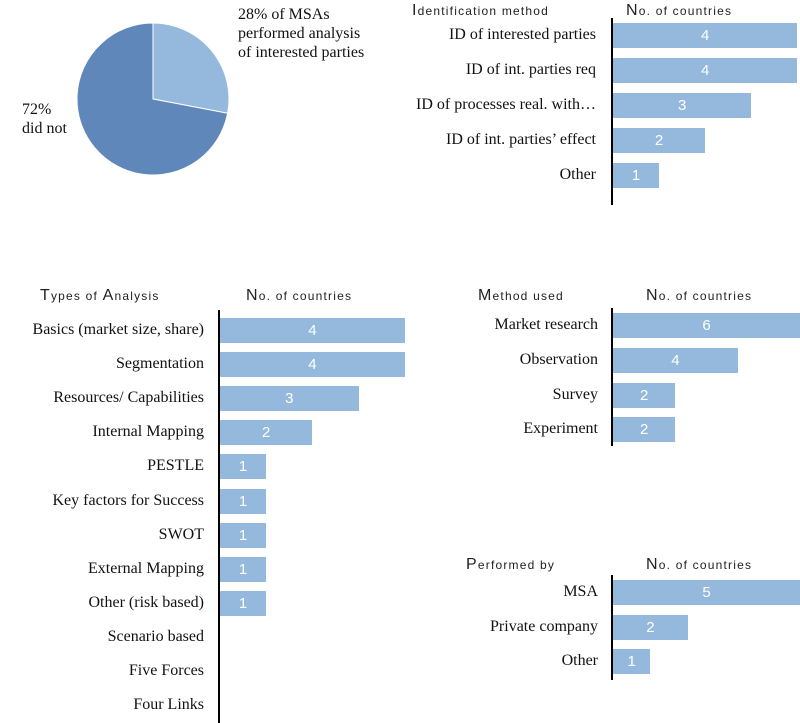 The height and width of the screenshot is (723, 800). Describe the element at coordinates (544, 626) in the screenshot. I see `category-label: Private company` at that location.